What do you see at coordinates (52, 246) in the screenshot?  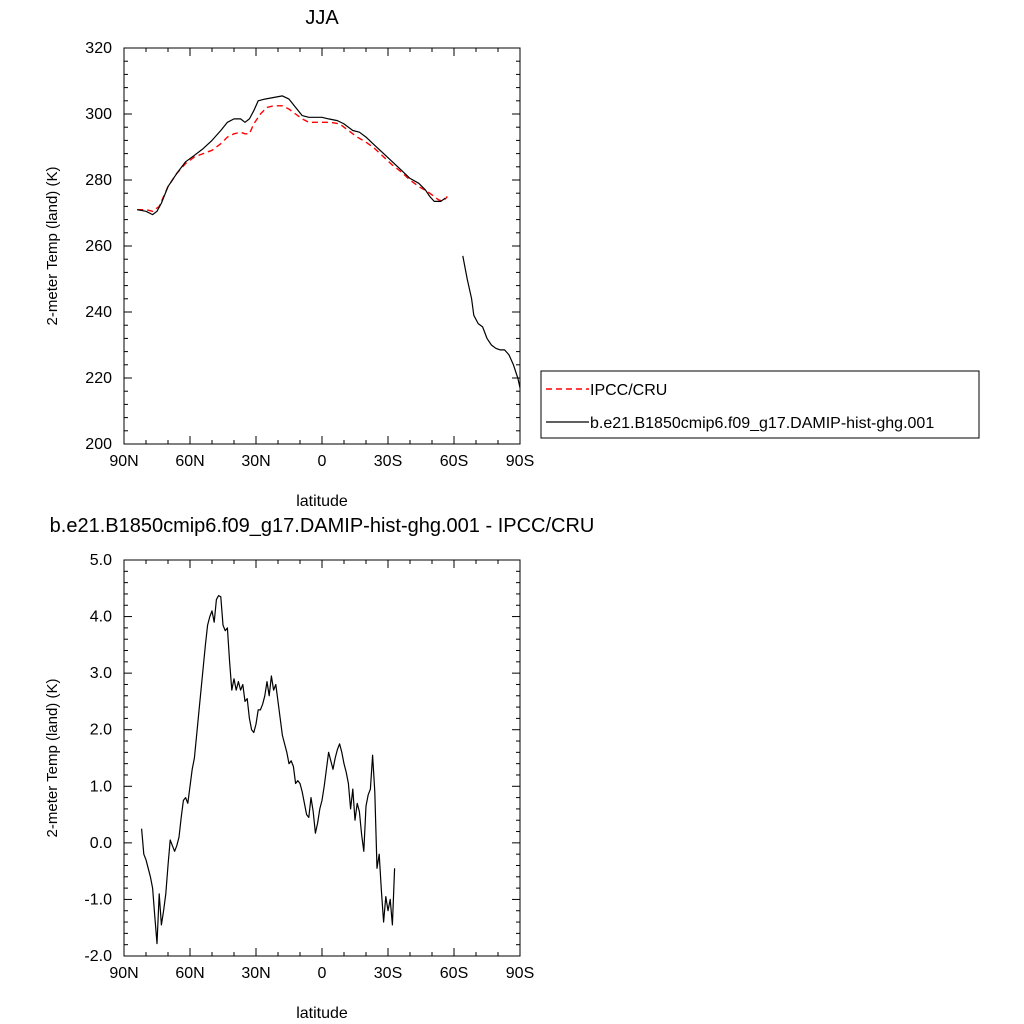 I see `top-y-axis-label: 2-meter Temp (land) (K)` at bounding box center [52, 246].